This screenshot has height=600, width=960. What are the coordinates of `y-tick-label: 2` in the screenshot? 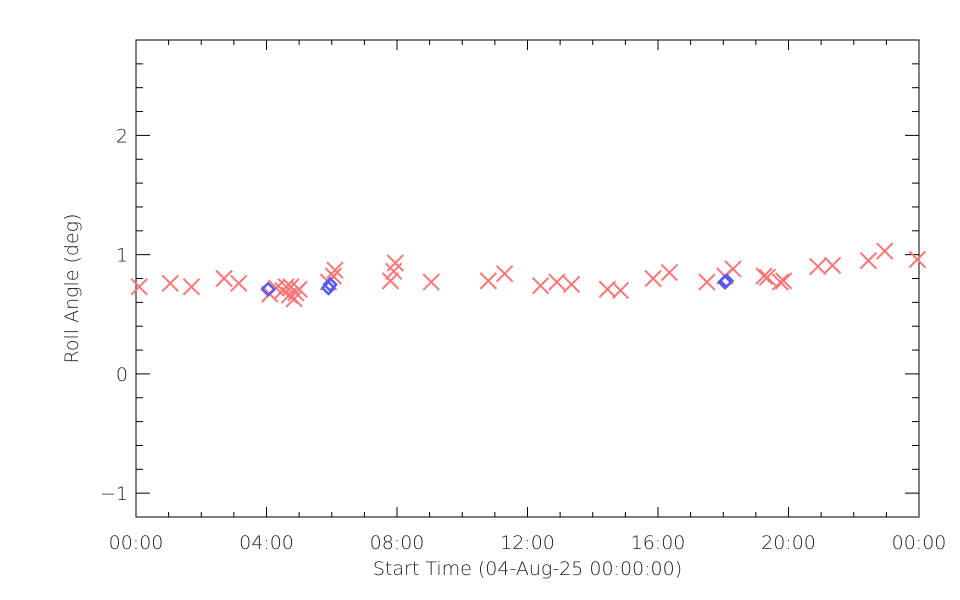 It's located at (122, 136).